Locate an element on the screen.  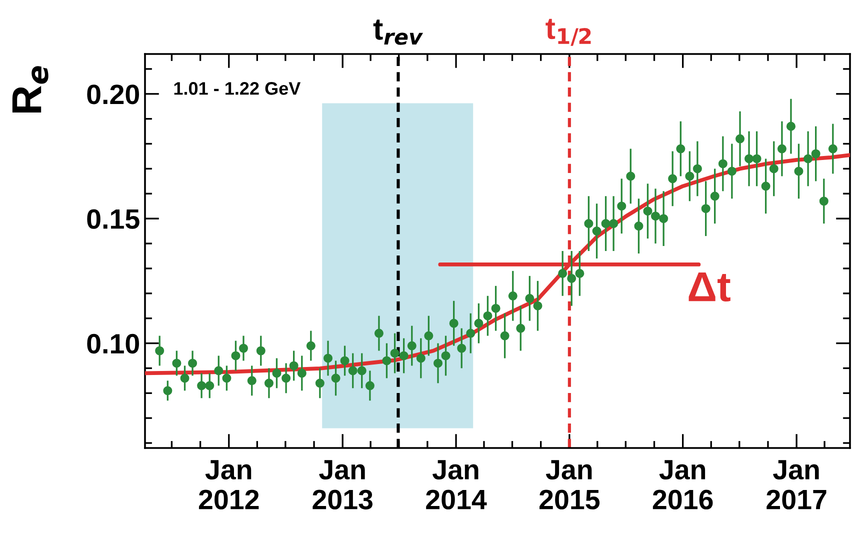
annotation: 1.01 - 1.22 GeV is located at coordinates (237, 88).